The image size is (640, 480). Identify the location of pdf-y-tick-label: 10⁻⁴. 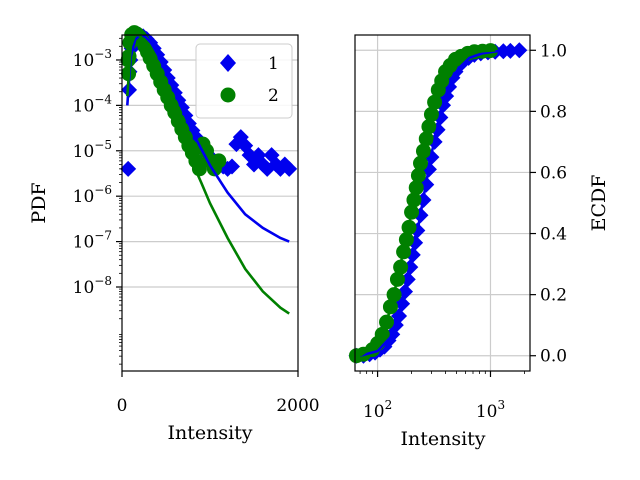
(93, 104).